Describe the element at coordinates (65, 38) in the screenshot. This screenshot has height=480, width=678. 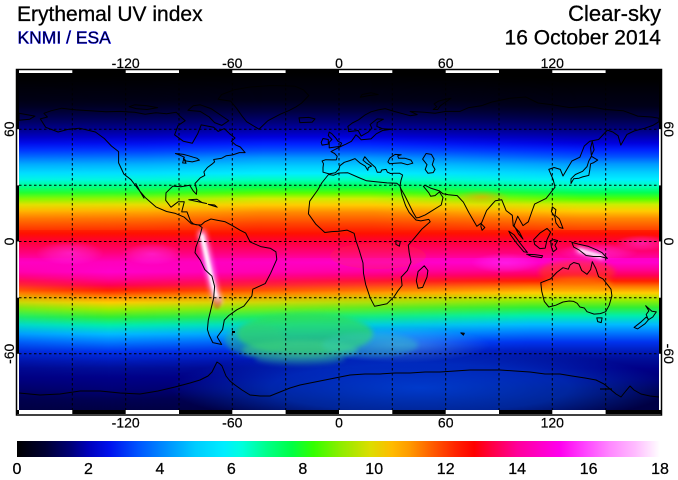
I see `svg-text: KNMI / ESA` at that location.